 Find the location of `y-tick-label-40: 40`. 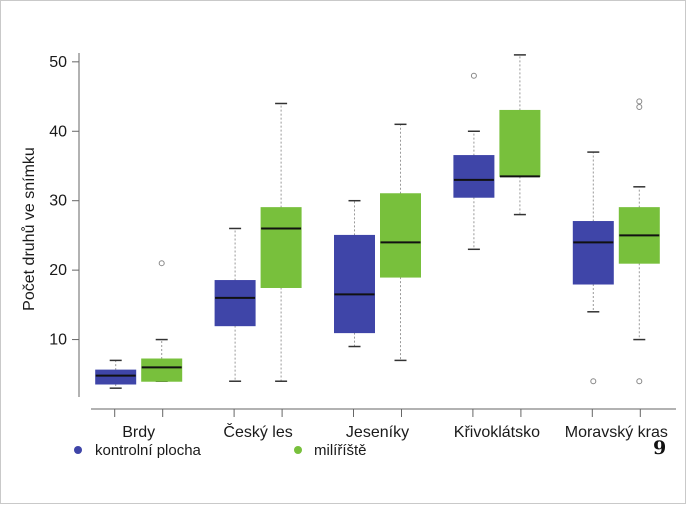

y-tick-label-40: 40 is located at coordinates (58, 131).